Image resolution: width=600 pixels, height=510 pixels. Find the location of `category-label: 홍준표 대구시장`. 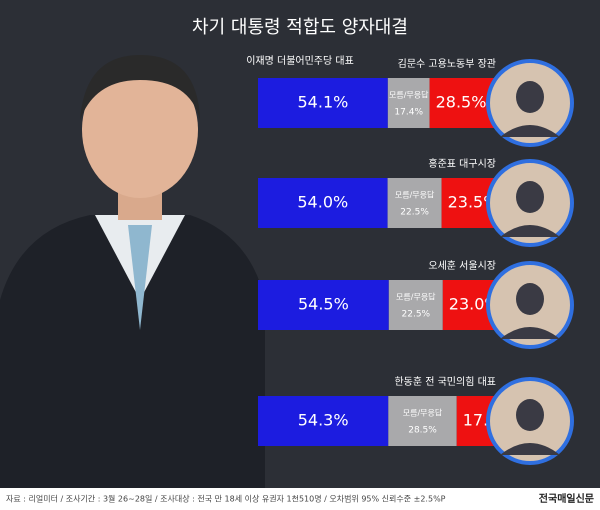

category-label: 홍준표 대구시장 is located at coordinates (462, 163).